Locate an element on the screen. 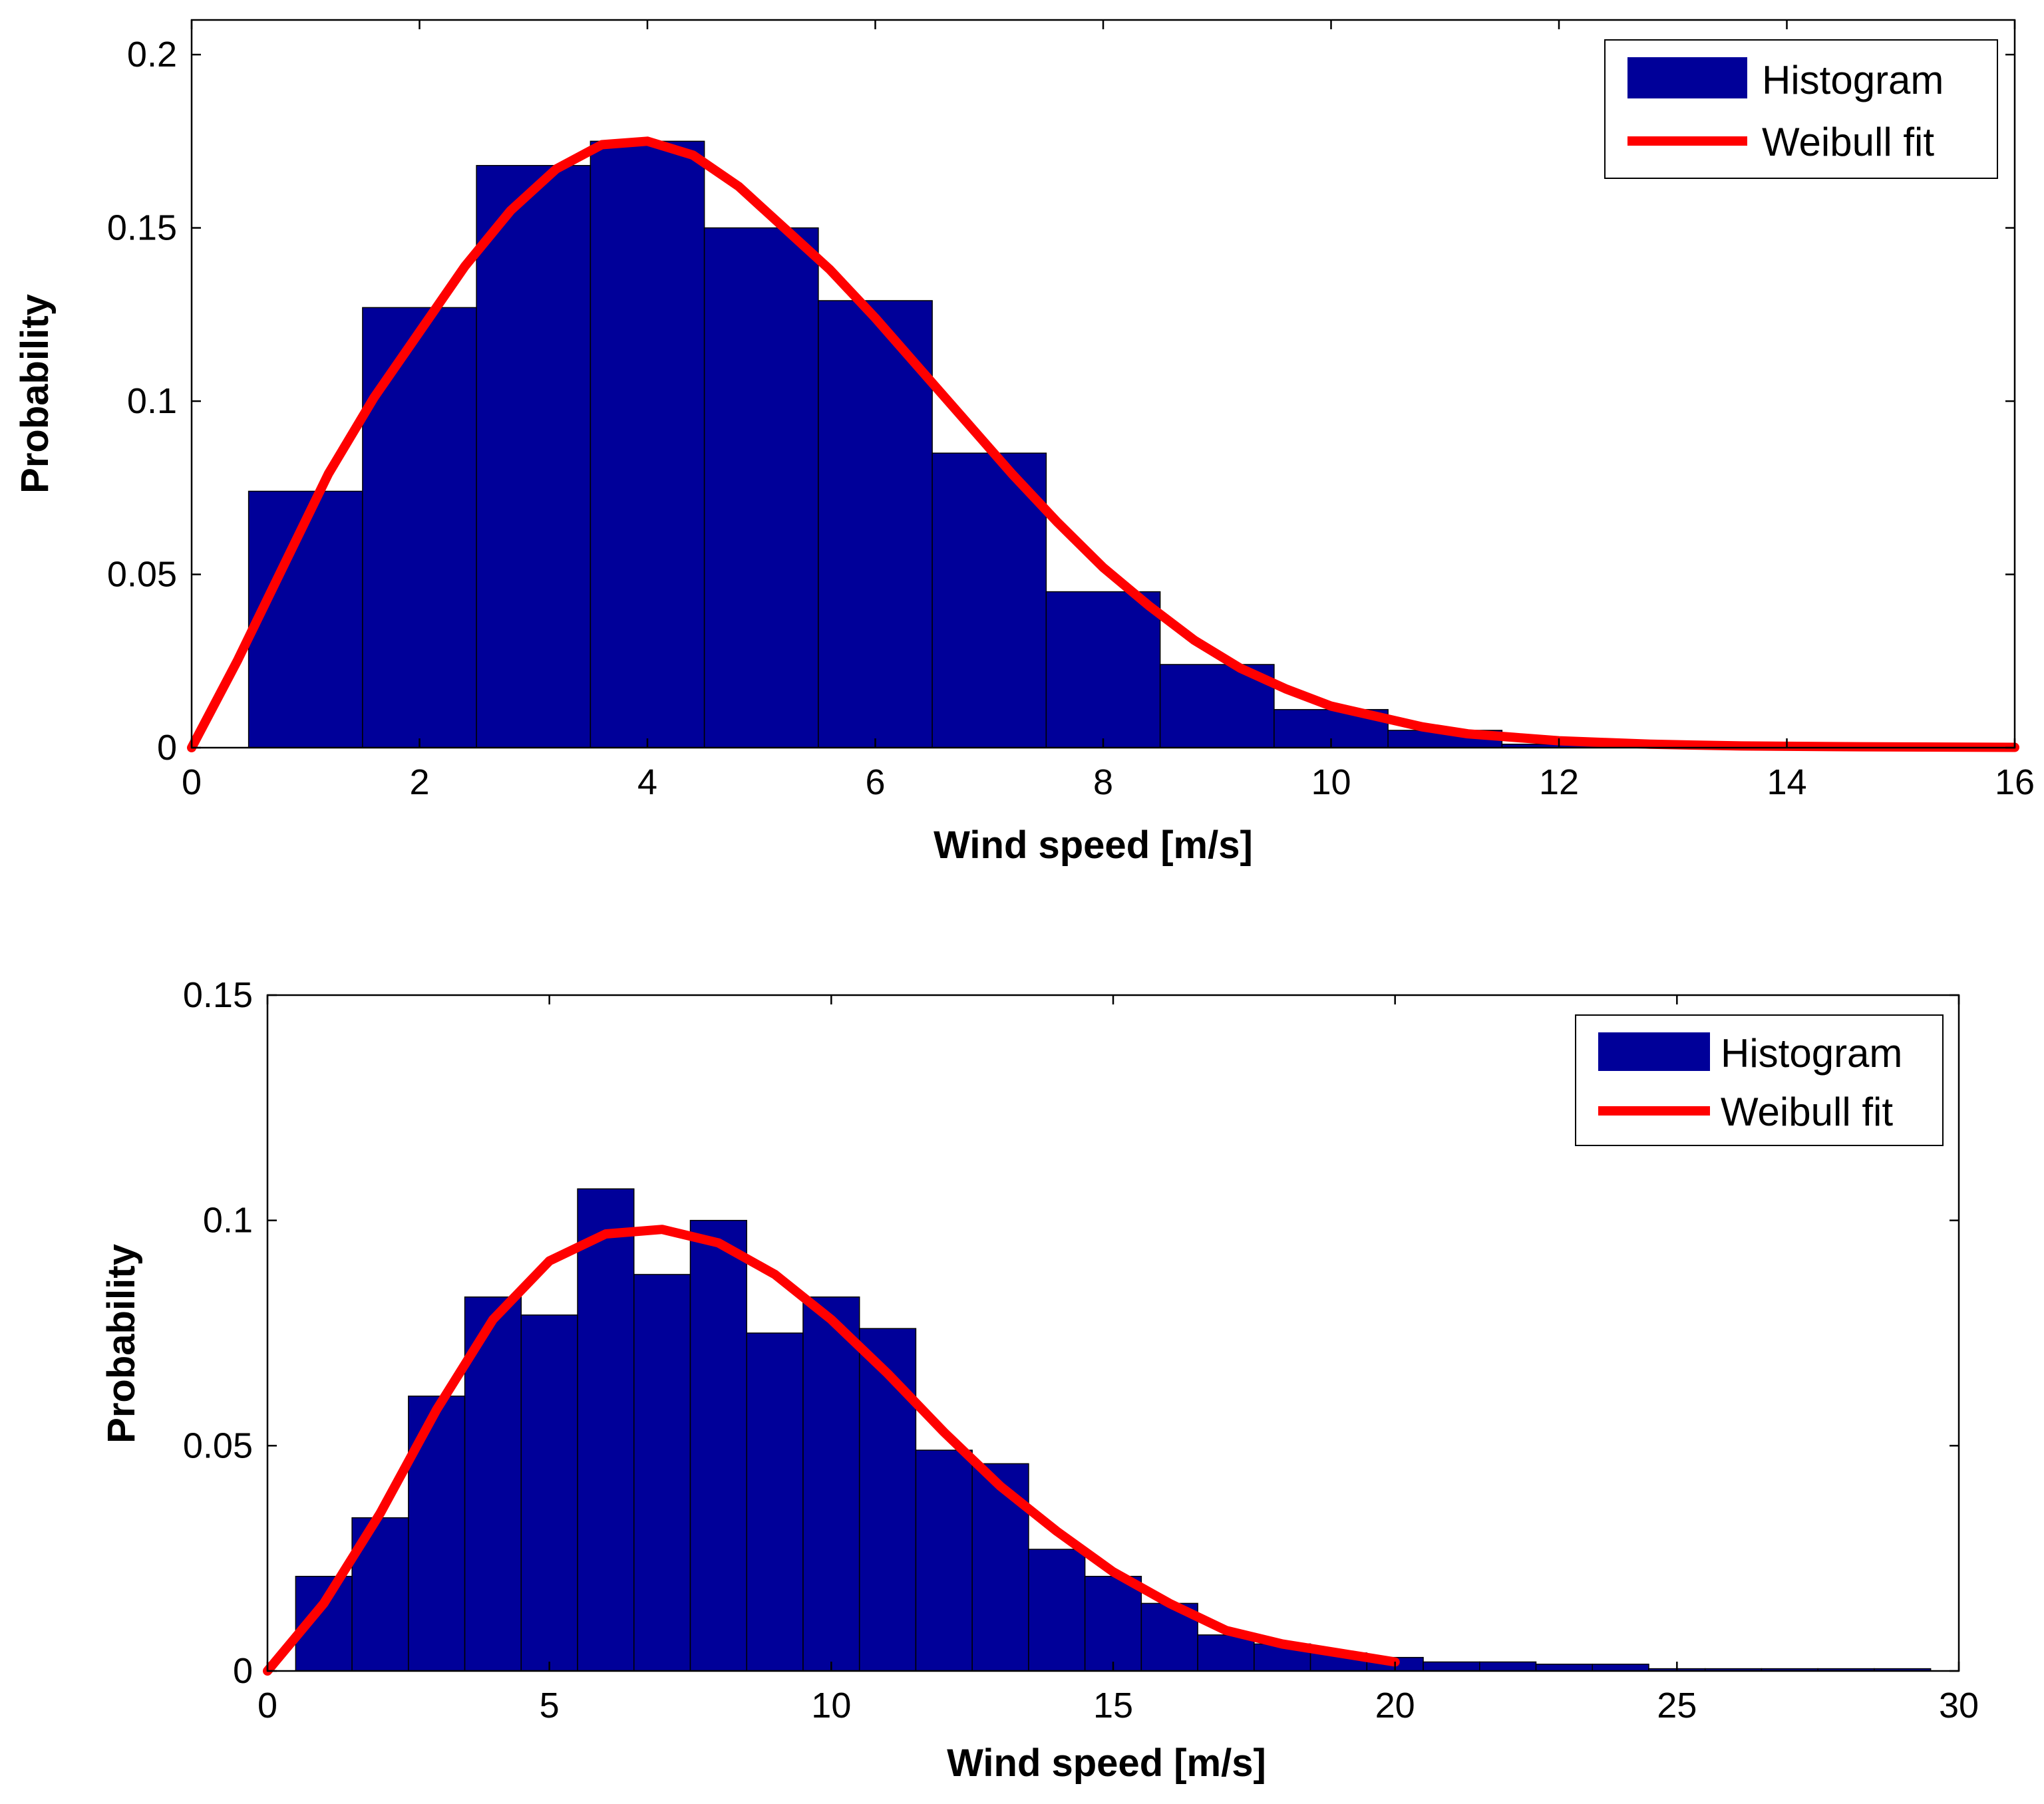 The height and width of the screenshot is (1804, 2044). top-x-tick-label: 8 is located at coordinates (1103, 782).